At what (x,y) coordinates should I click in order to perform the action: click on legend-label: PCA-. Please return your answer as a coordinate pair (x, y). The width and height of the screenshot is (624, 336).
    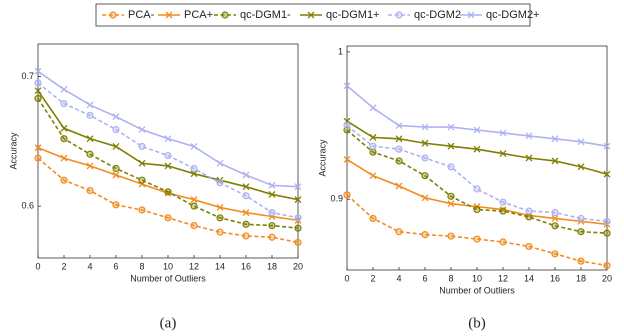
    Looking at the image, I should click on (141, 15).